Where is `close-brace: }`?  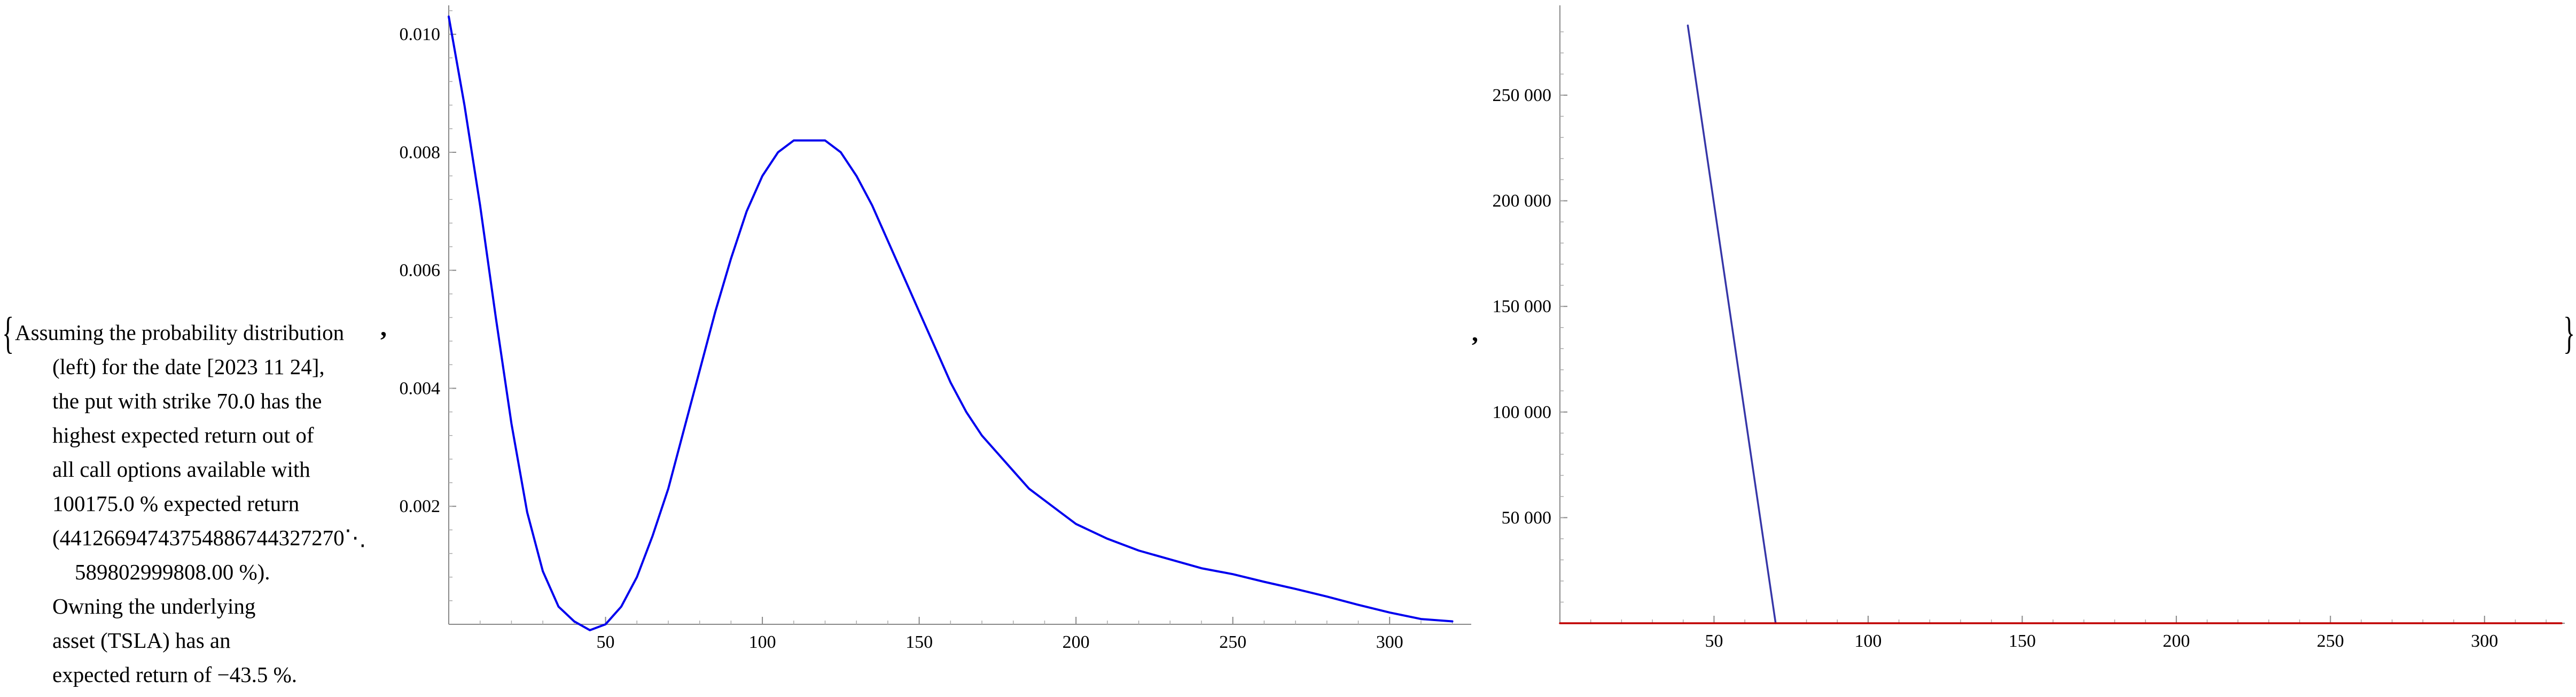
close-brace: } is located at coordinates (2569, 333).